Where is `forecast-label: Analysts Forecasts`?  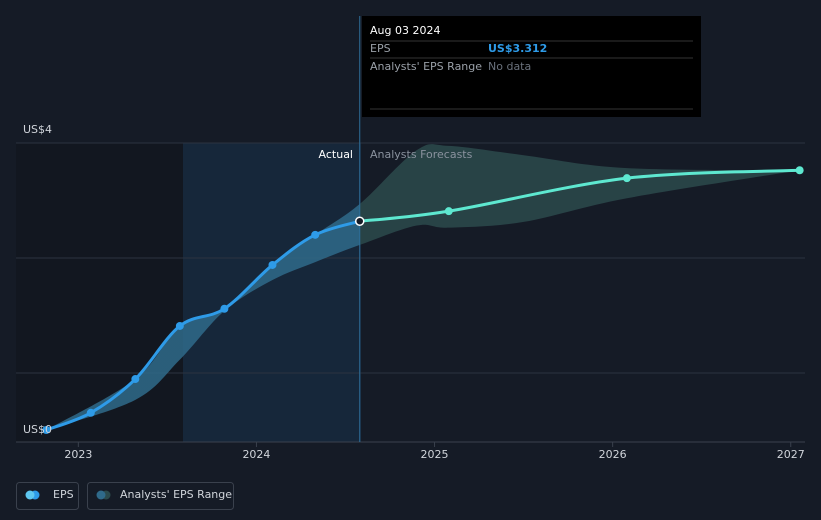 forecast-label: Analysts Forecasts is located at coordinates (421, 154).